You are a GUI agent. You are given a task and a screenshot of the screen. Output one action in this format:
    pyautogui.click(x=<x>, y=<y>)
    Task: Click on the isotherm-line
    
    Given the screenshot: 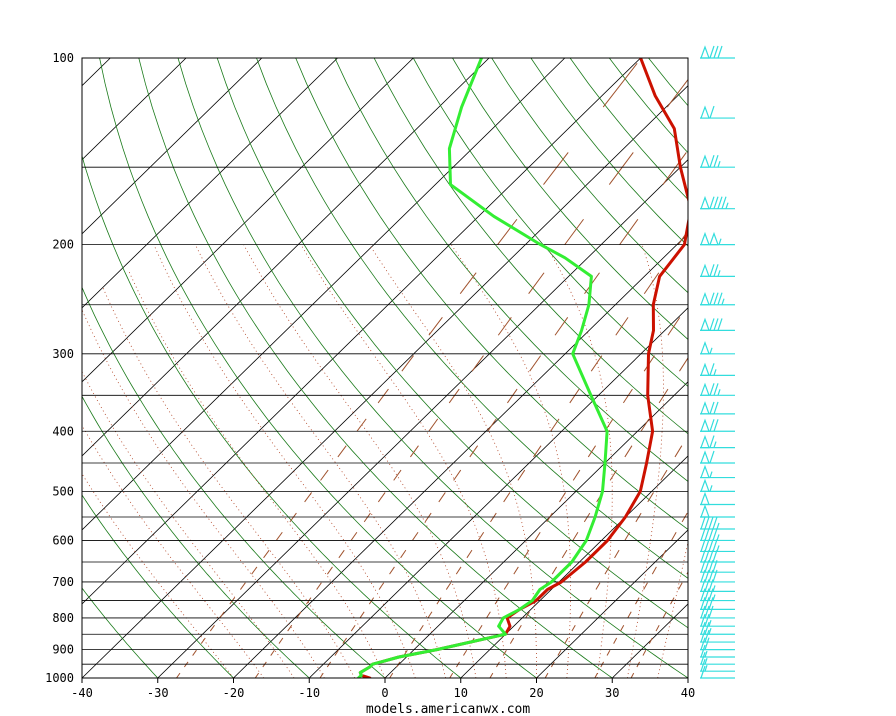 What is the action you would take?
    pyautogui.click(x=210, y=183)
    